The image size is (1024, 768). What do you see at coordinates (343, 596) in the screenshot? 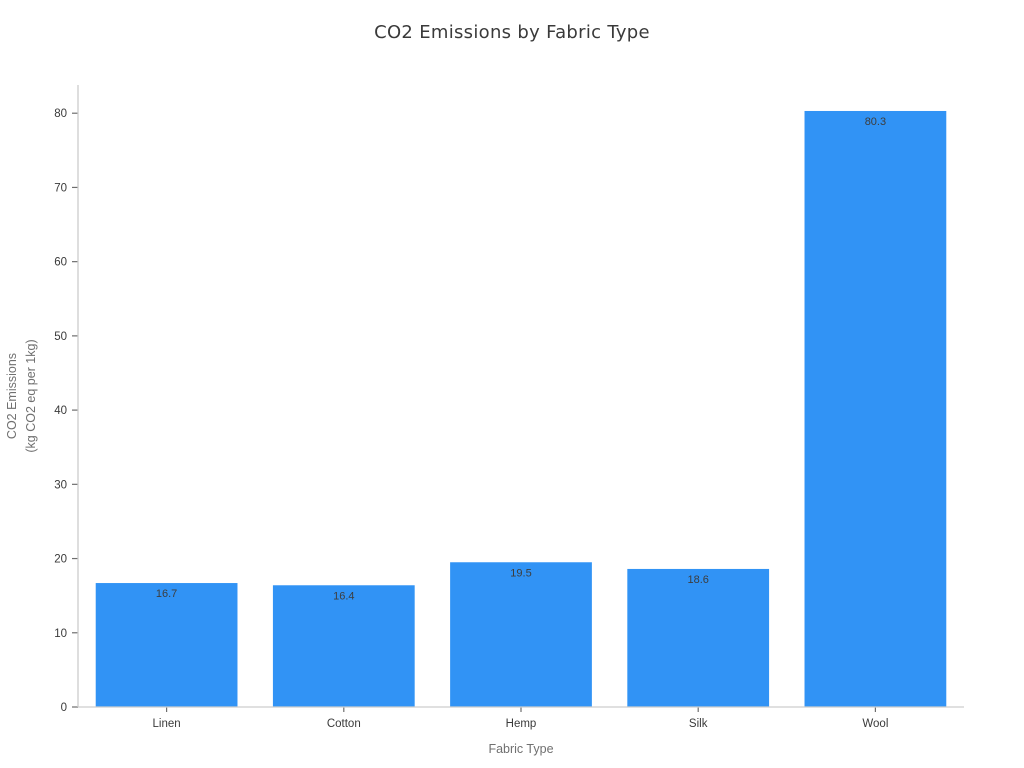
I see `bar-value-label: 16.4` at bounding box center [343, 596].